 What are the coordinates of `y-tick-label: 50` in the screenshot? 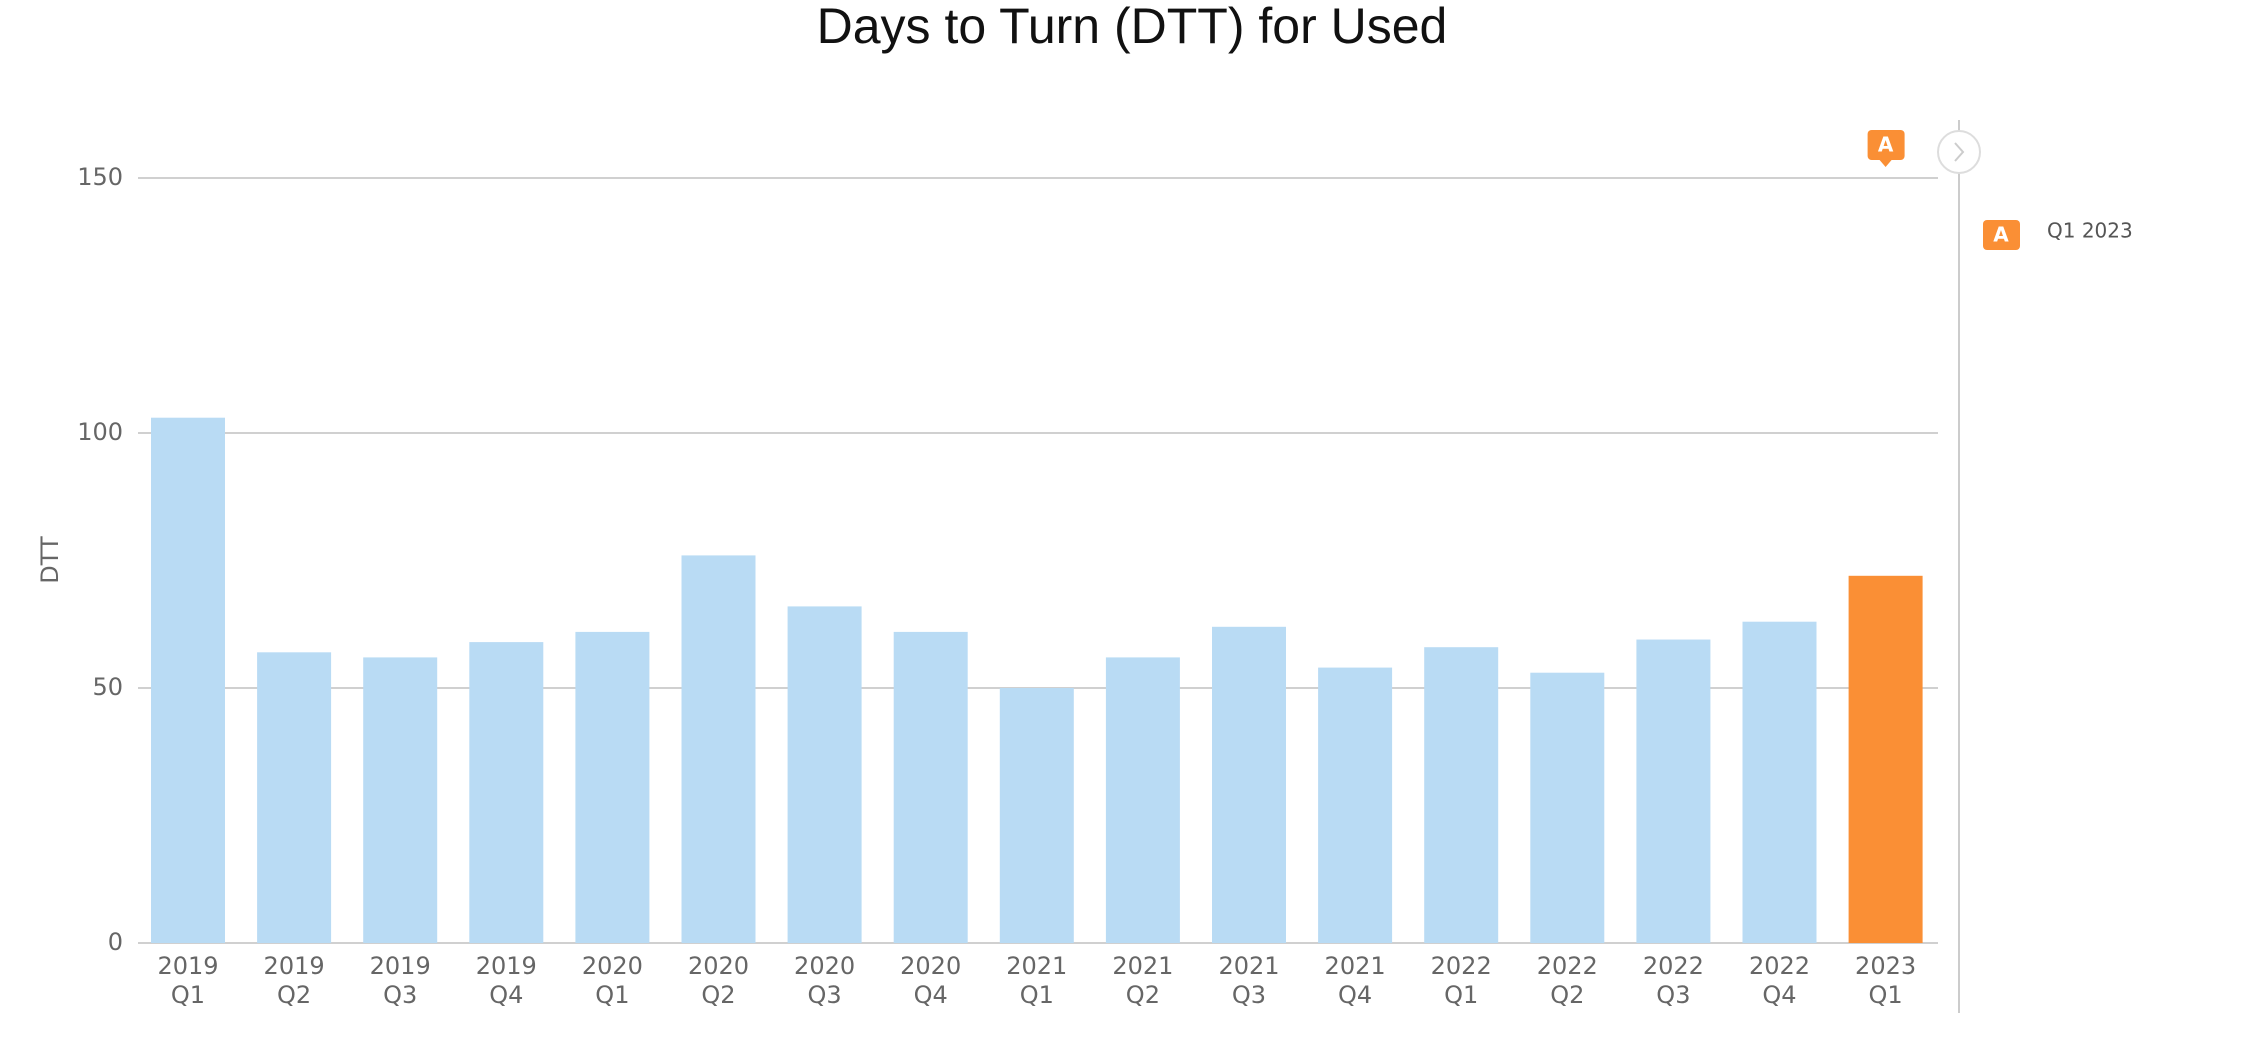 It's located at (107, 687).